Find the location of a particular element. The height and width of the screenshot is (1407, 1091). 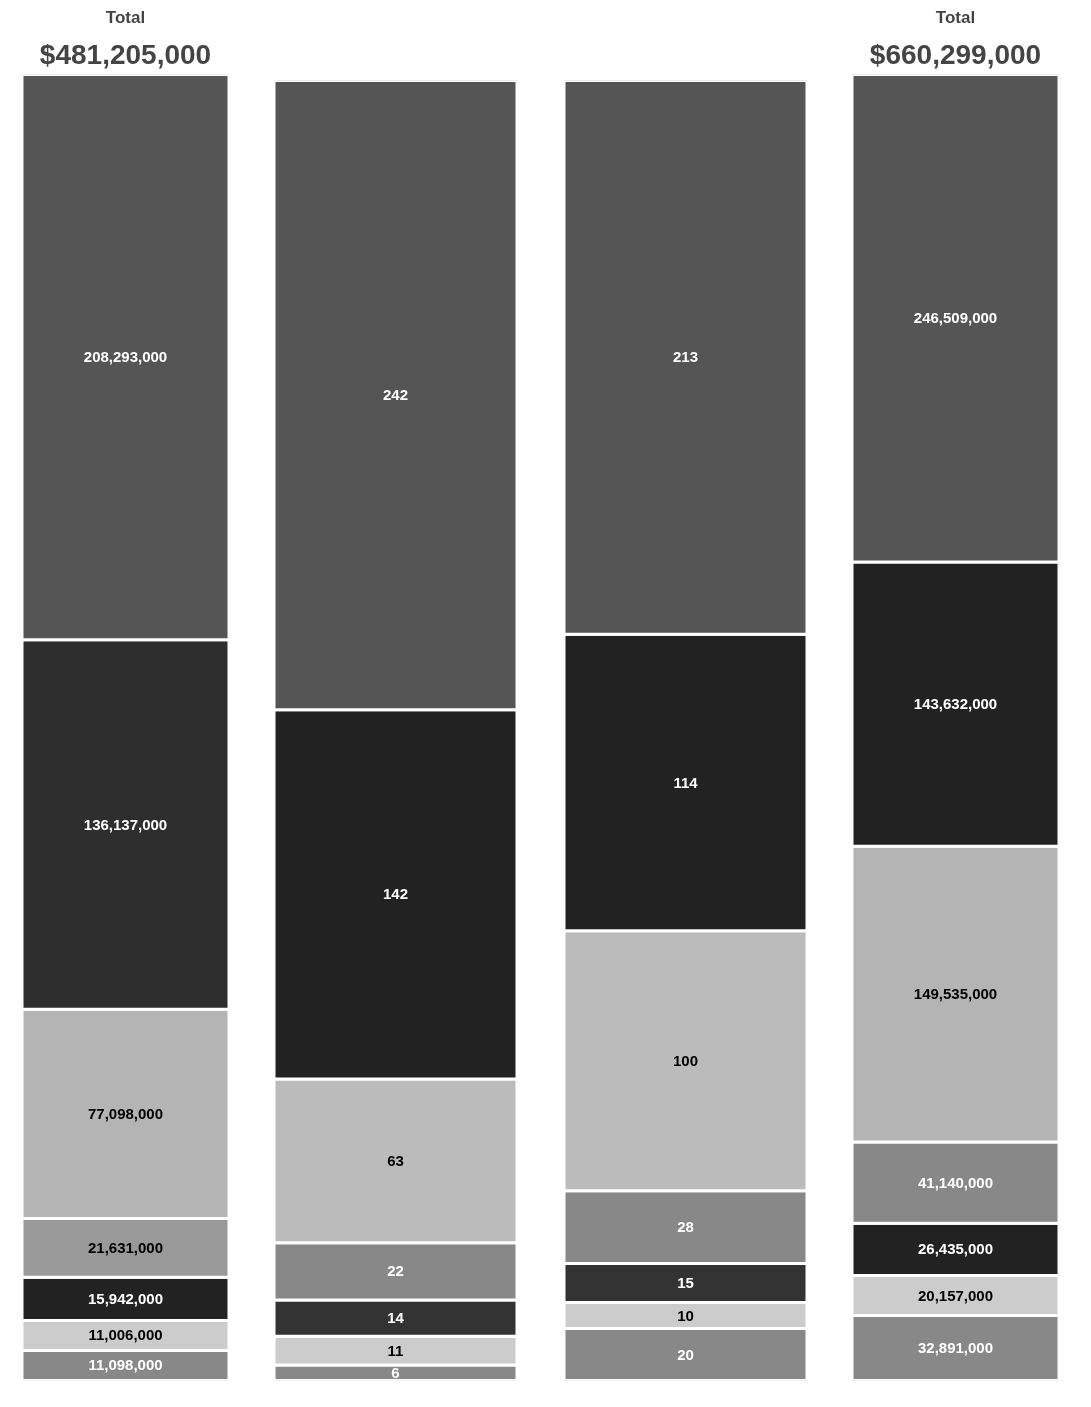

data-label: 143,632,000 is located at coordinates (955, 704).